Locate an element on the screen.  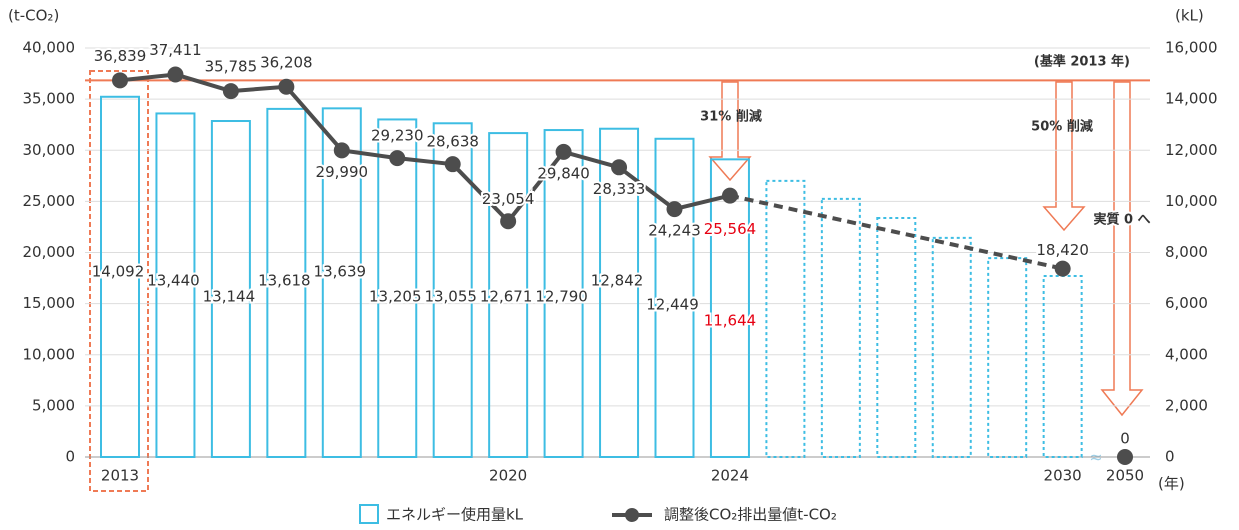
line-value-label: 0 is located at coordinates (1125, 439).